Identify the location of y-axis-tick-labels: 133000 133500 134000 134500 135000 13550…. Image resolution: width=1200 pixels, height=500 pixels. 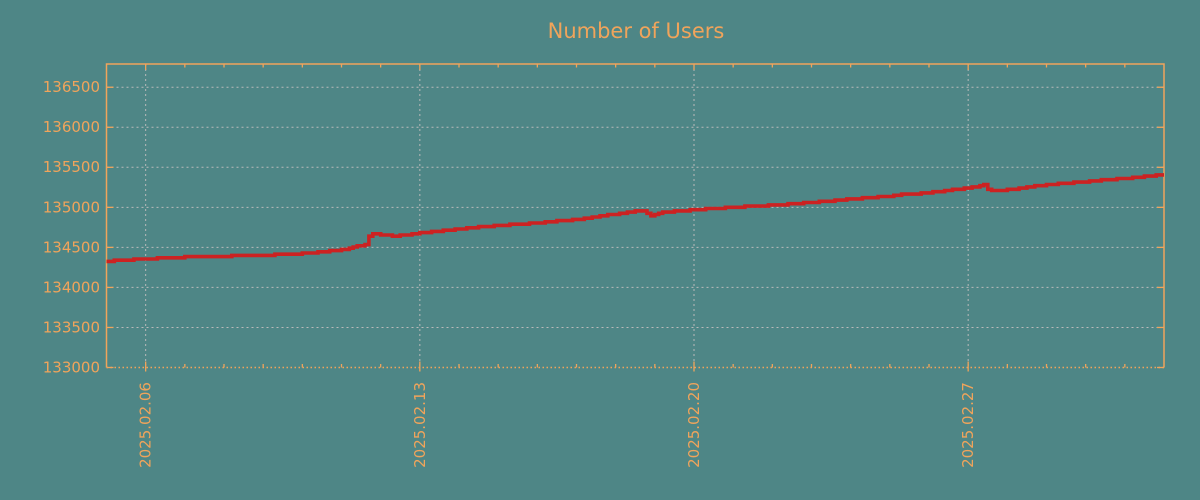
(71, 227).